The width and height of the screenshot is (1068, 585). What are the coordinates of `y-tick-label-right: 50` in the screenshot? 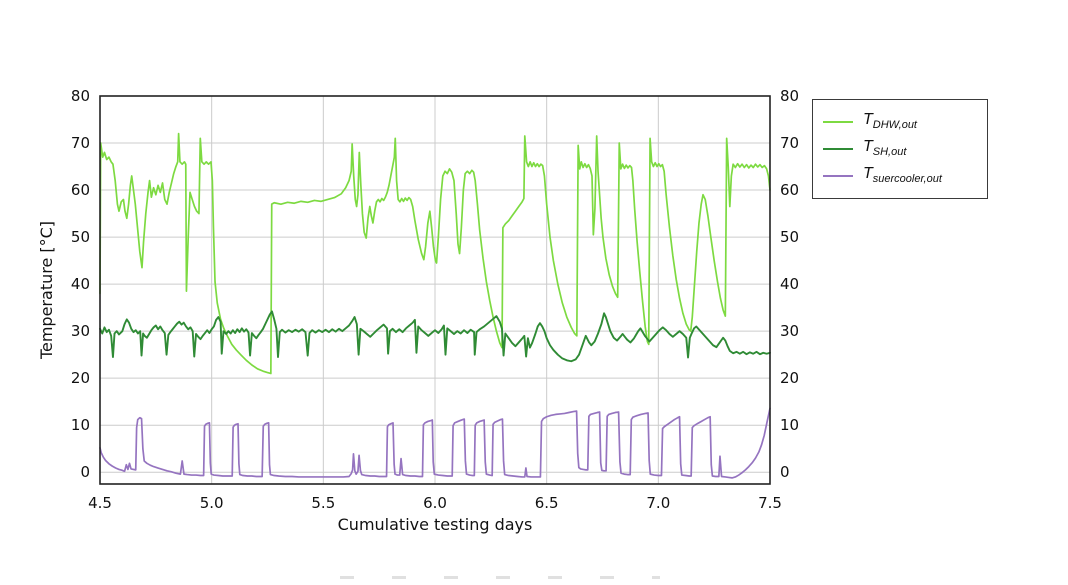 It's located at (789, 237).